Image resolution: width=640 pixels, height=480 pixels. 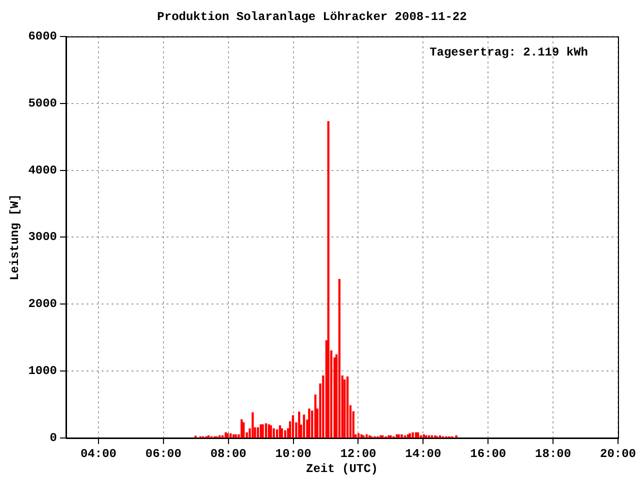 I want to click on x-tick-label: 20:00, so click(x=618, y=454).